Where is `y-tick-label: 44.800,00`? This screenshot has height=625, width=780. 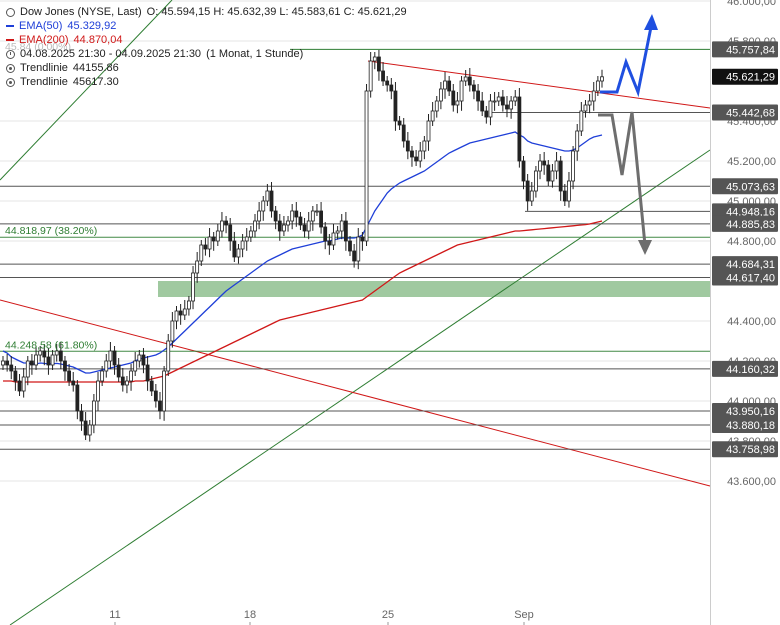
y-tick-label: 44.800,00 is located at coordinates (751, 242).